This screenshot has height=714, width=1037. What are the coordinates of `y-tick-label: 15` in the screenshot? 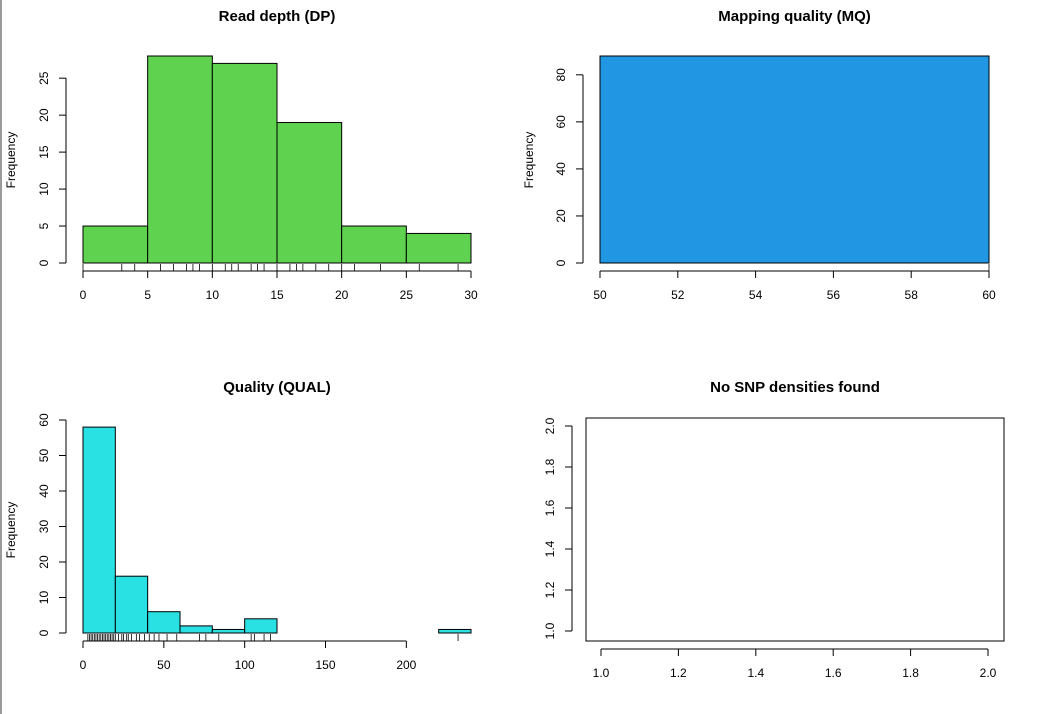 It's located at (44, 152).